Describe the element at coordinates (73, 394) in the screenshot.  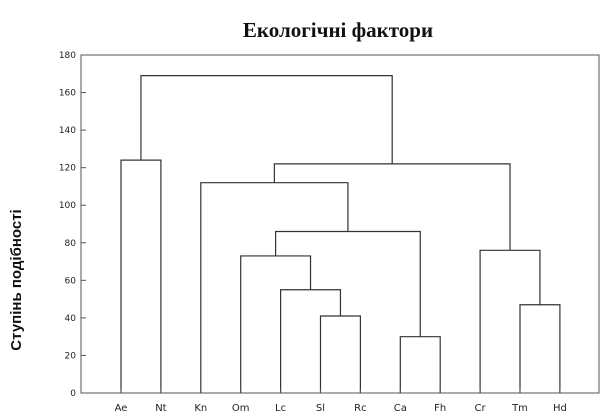
I see `y-tick-label: 0` at that location.